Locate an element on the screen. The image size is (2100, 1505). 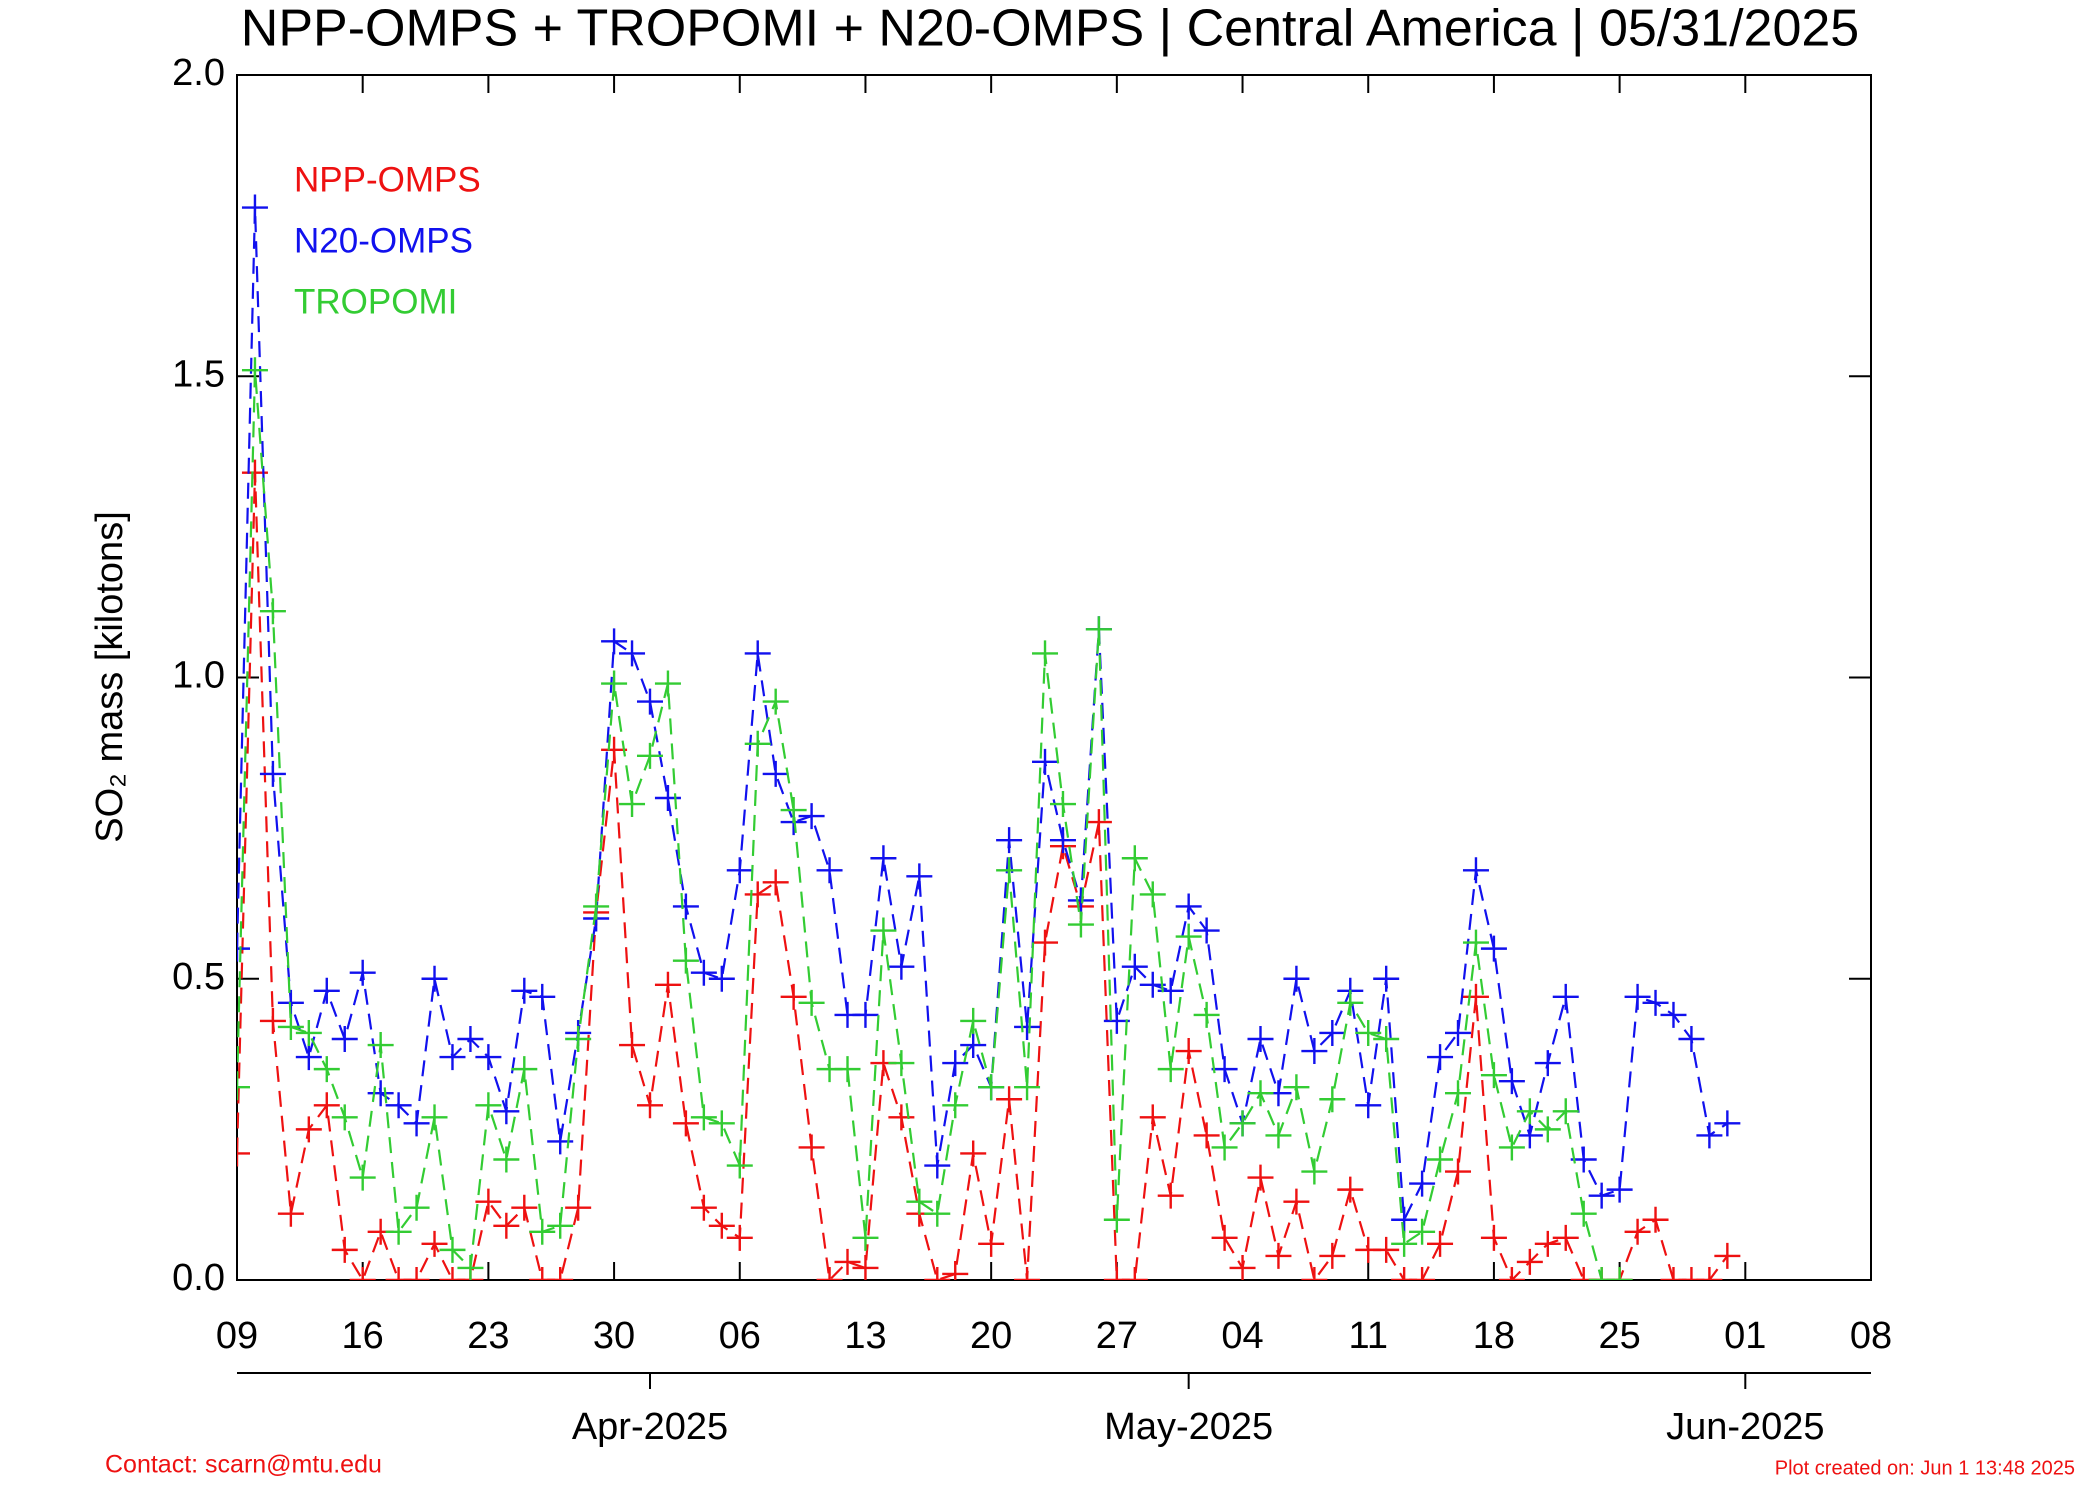
y-tick-label: 1.5 is located at coordinates (198, 374).